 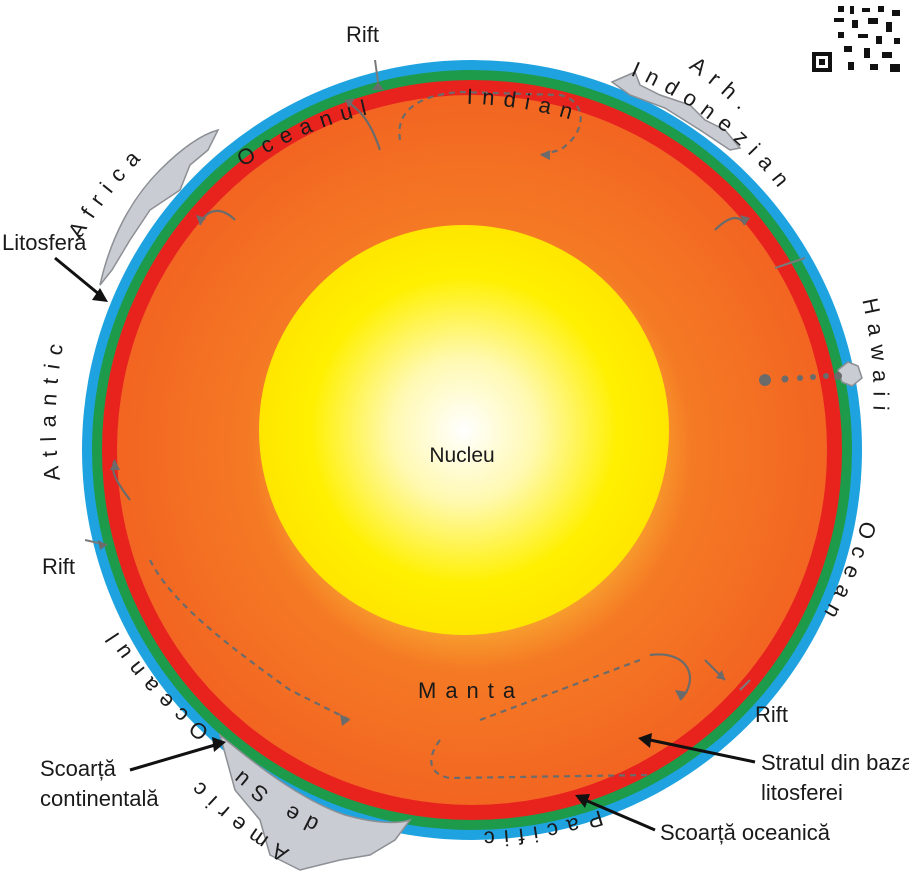 I want to click on mantle-label: Manta, so click(x=471, y=690).